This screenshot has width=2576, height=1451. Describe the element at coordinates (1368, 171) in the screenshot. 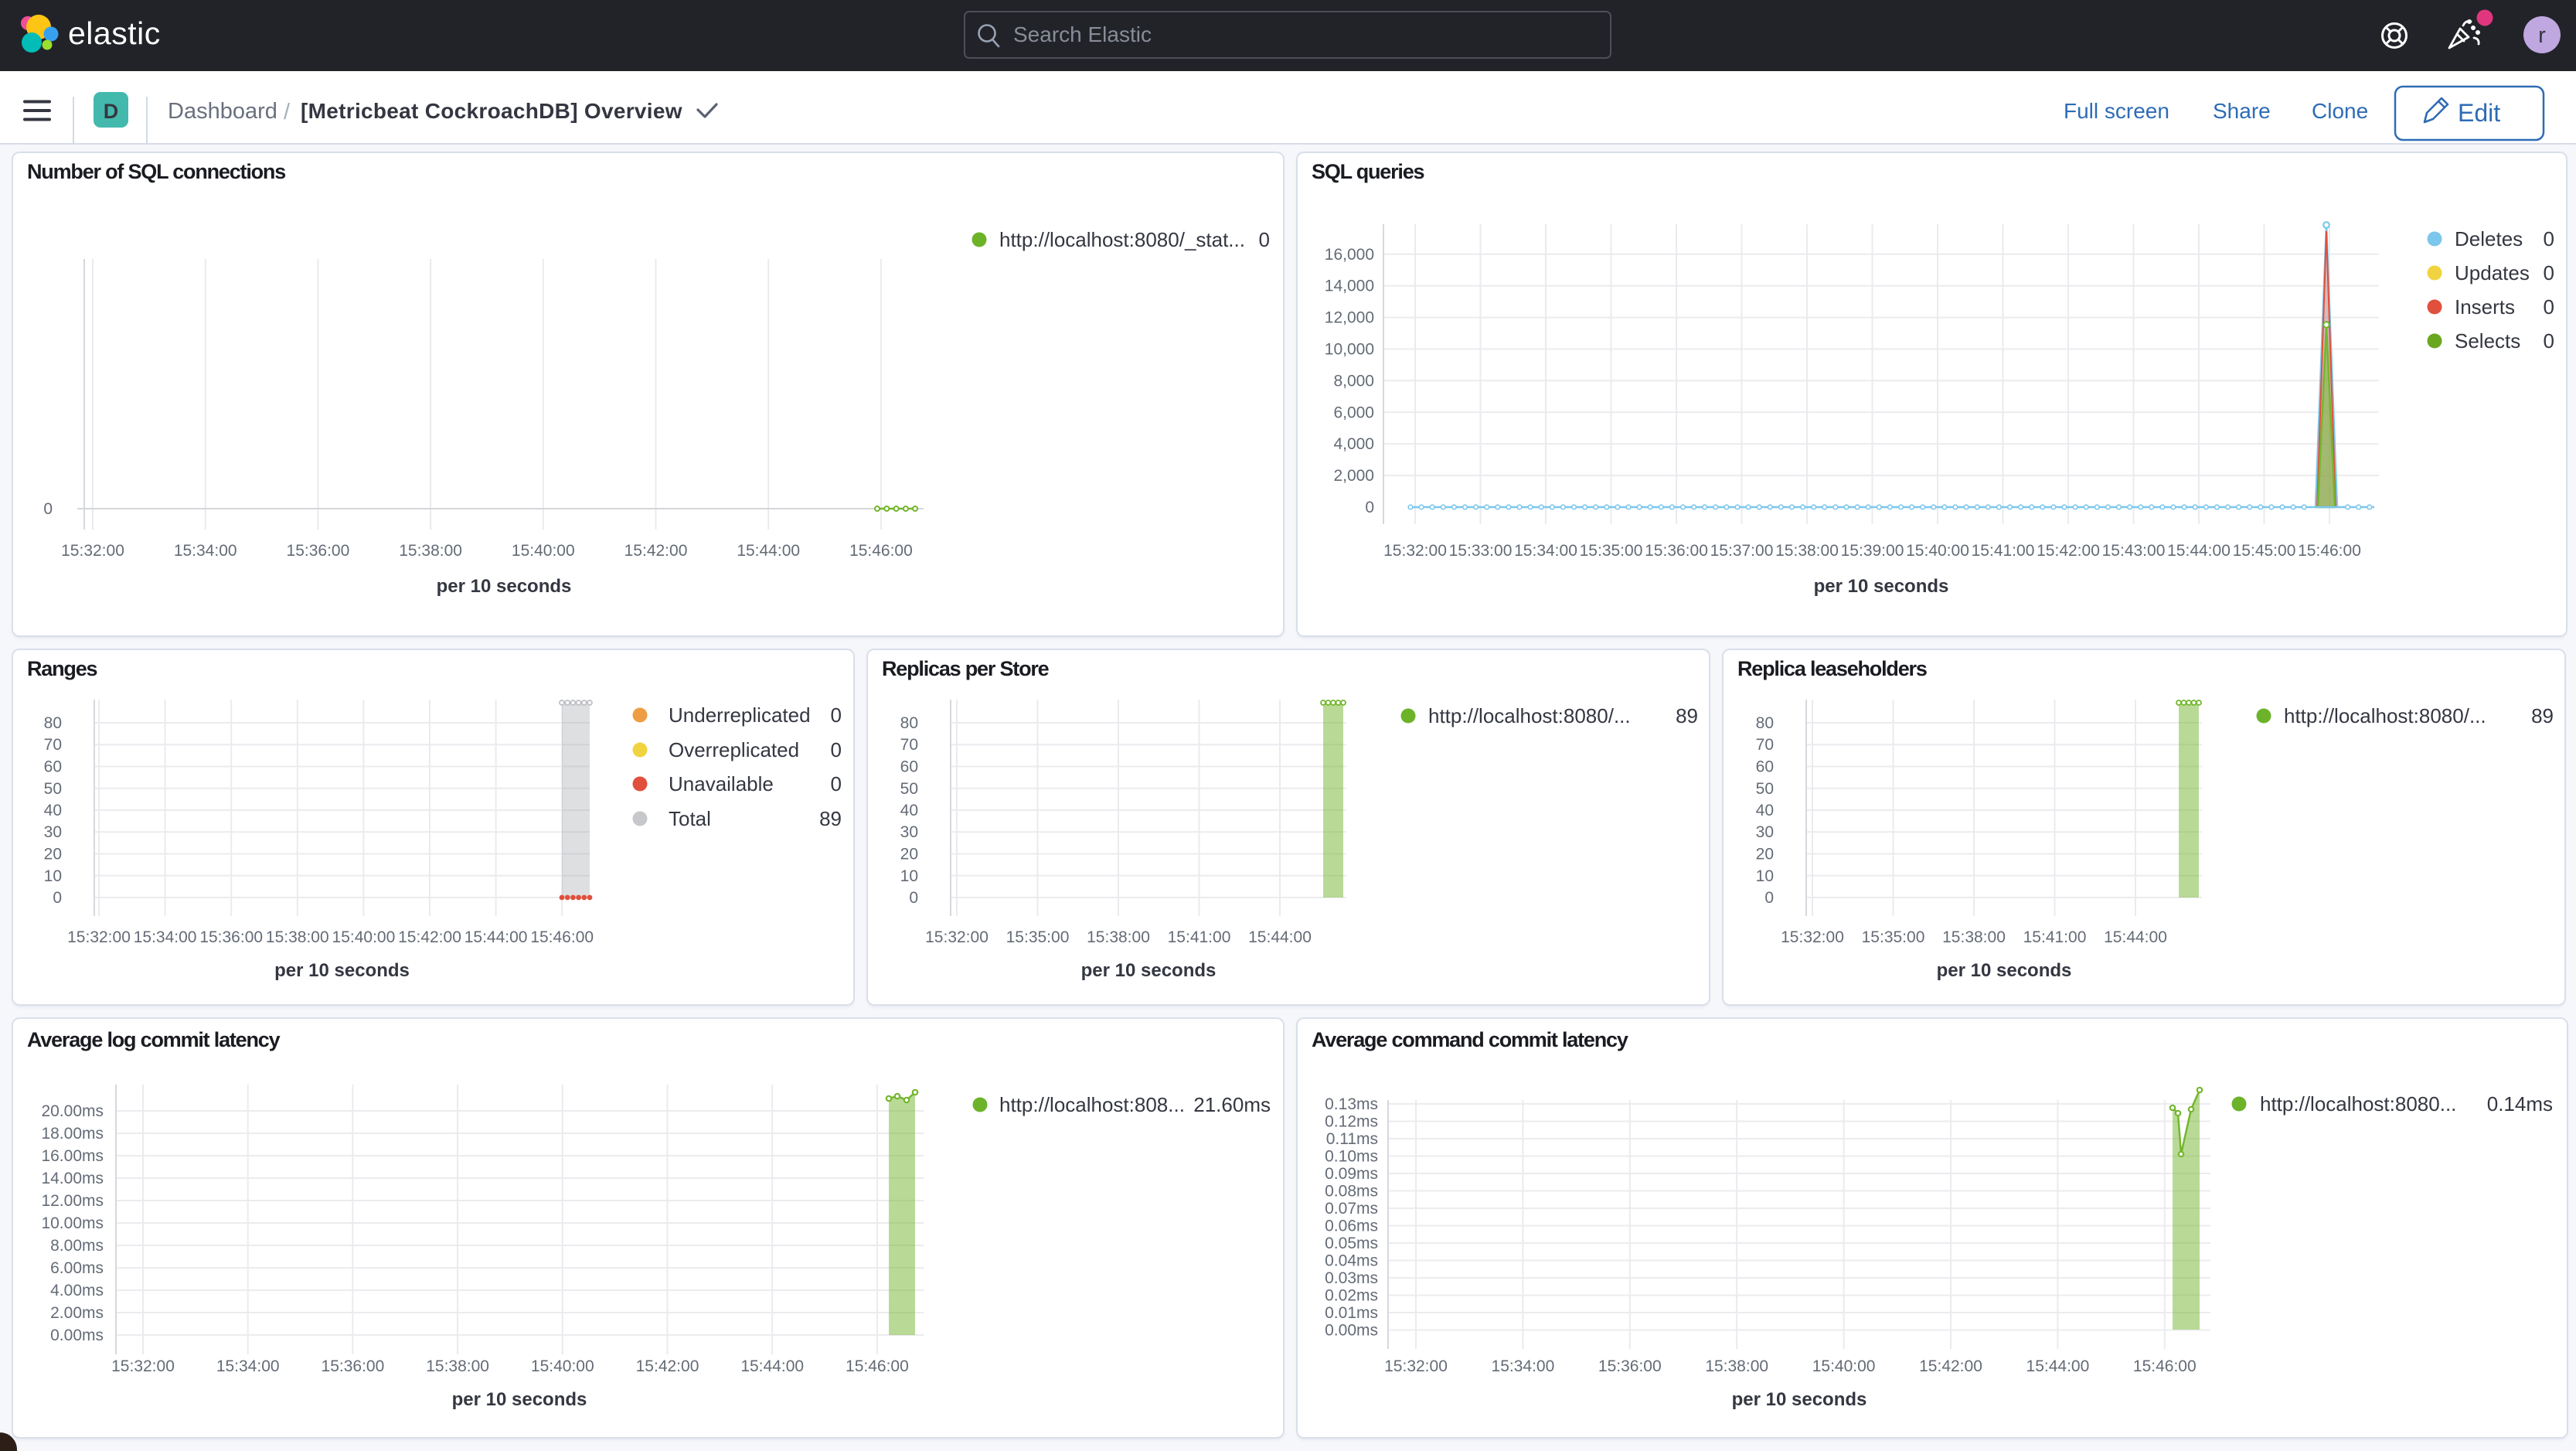

I see `svg-text: SQL queries` at that location.